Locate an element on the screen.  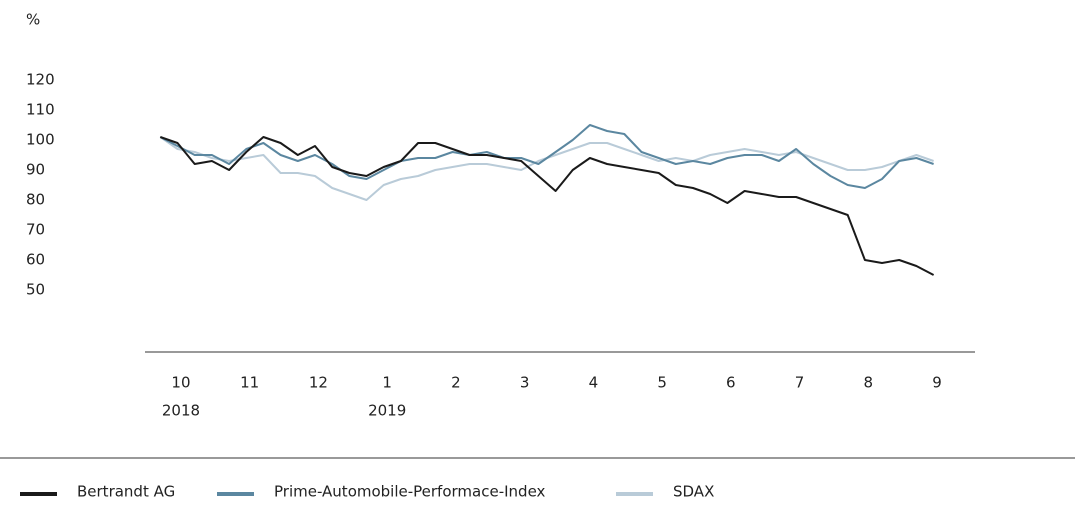
y-unit: % is located at coordinates (33, 20).